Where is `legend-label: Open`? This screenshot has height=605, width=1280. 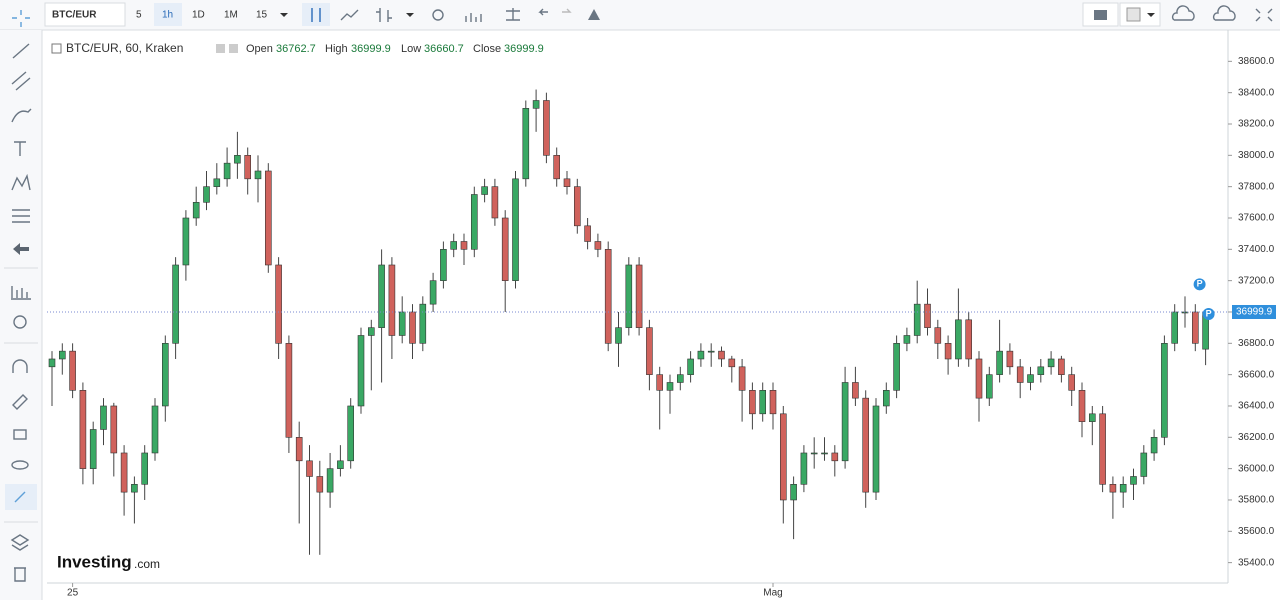
legend-label: Open is located at coordinates (259, 49).